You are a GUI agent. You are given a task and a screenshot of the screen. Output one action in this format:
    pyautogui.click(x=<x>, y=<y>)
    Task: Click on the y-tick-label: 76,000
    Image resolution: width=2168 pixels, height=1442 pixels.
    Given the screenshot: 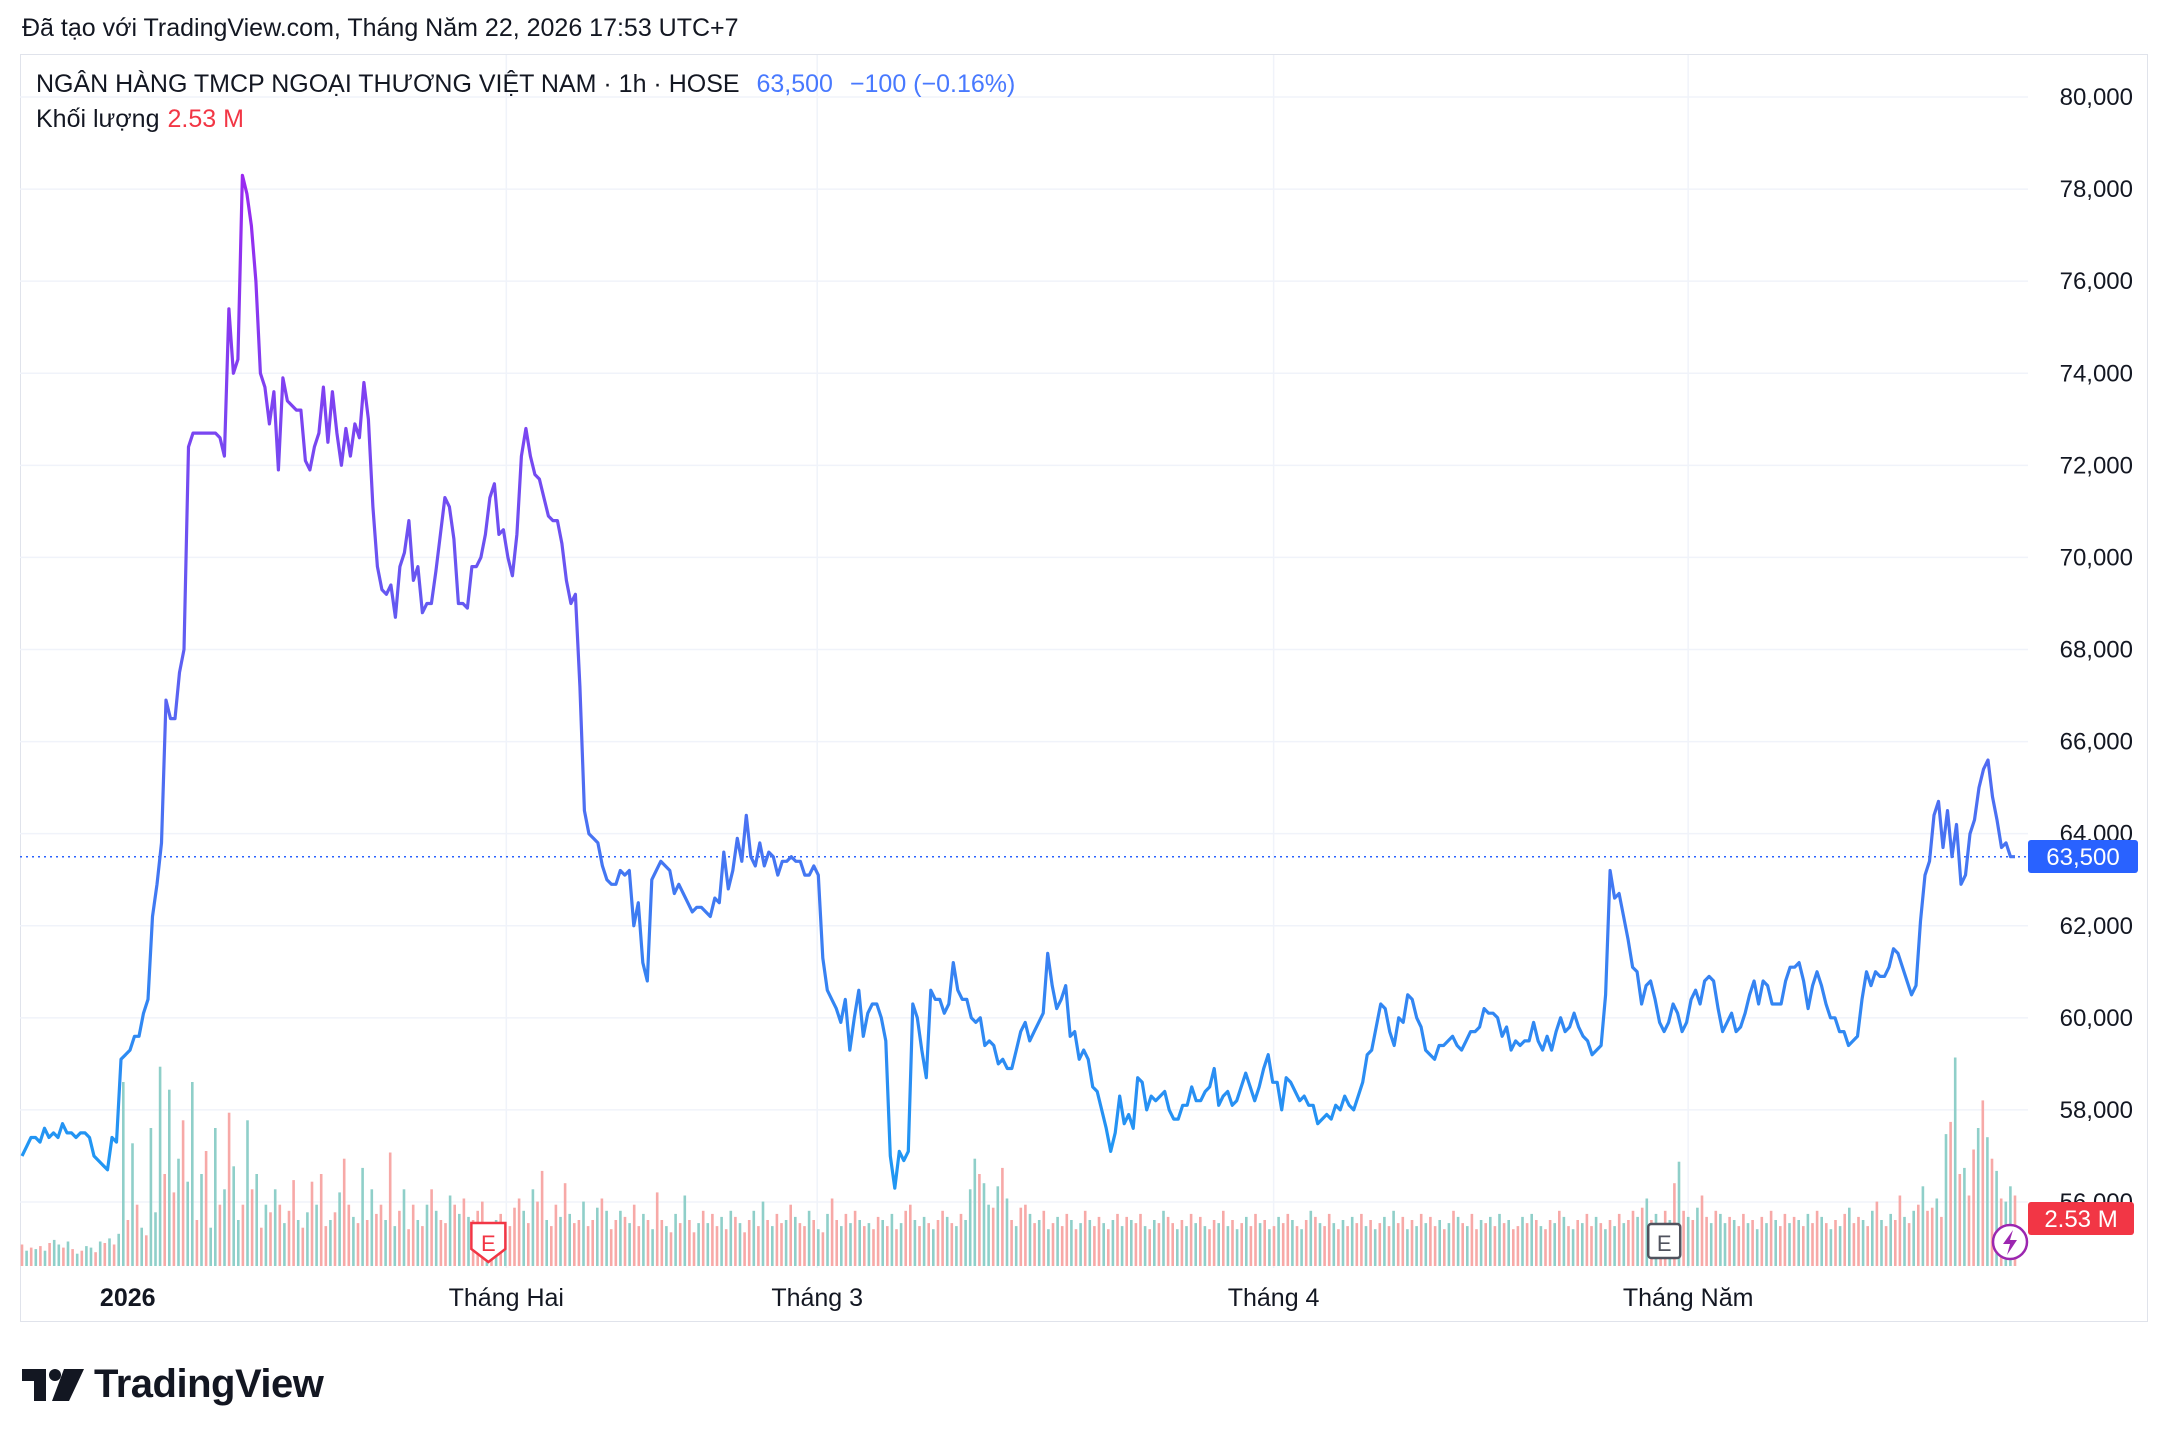 What is the action you would take?
    pyautogui.click(x=2096, y=281)
    